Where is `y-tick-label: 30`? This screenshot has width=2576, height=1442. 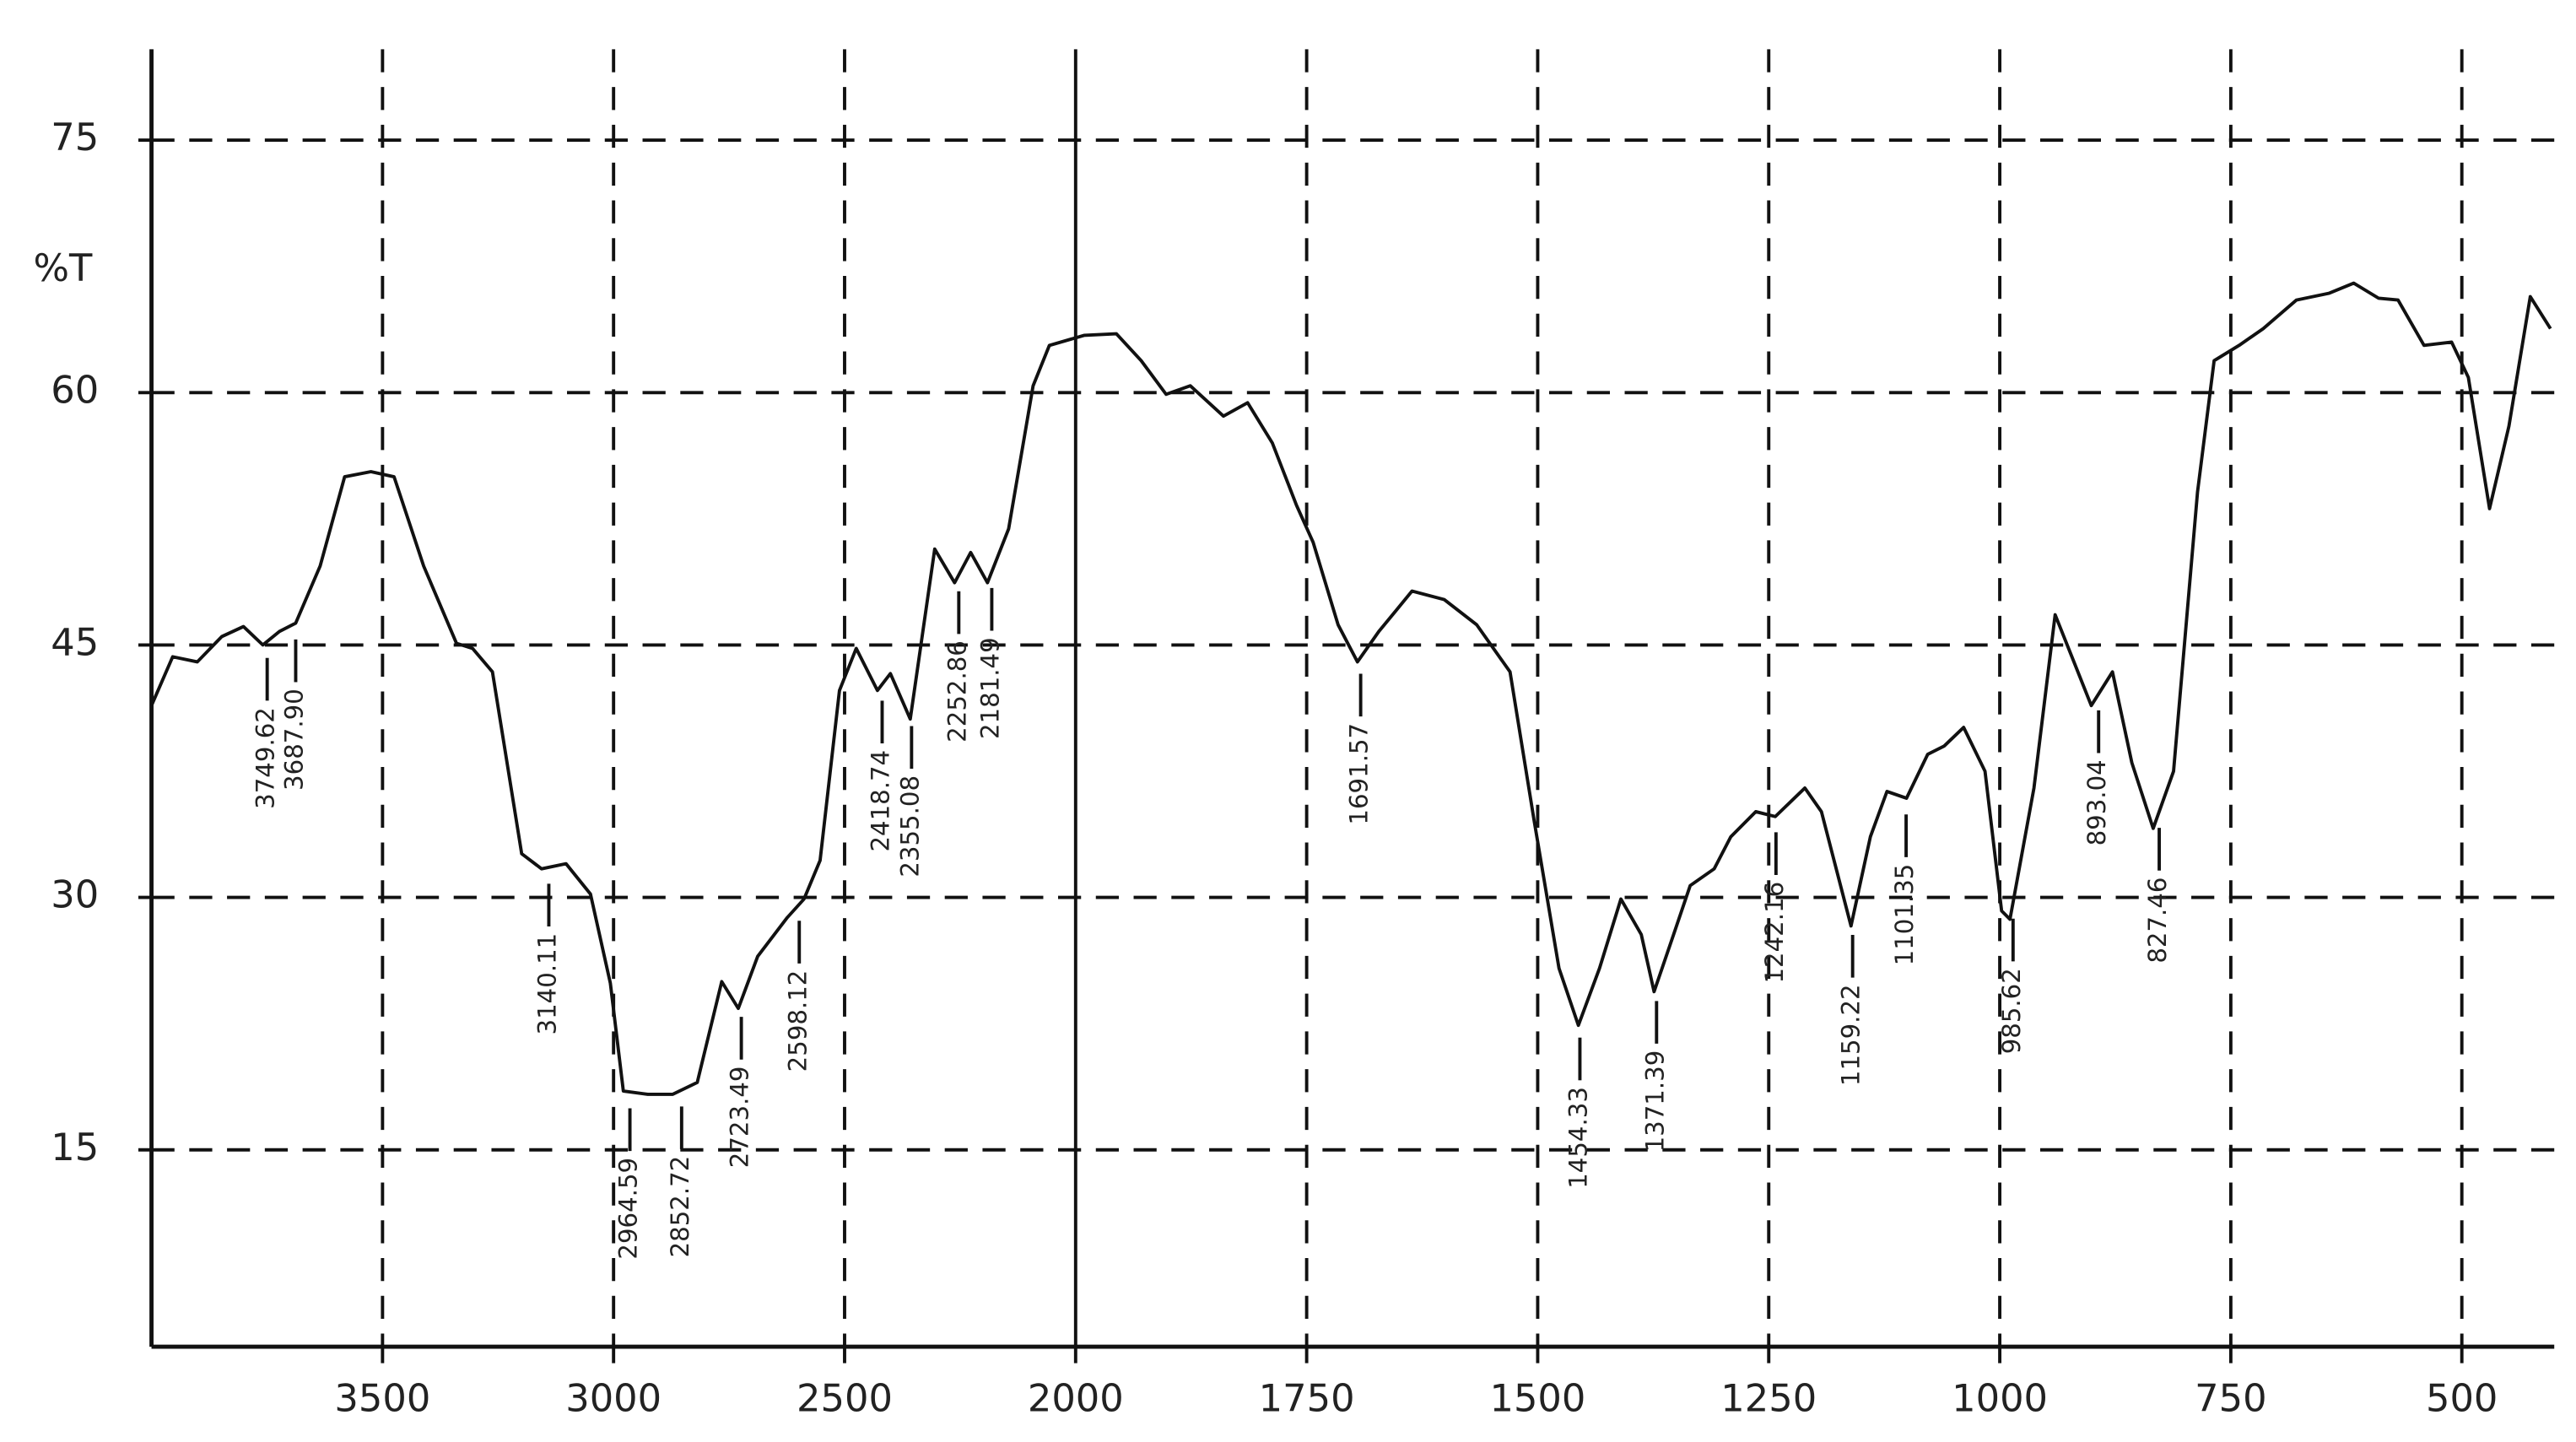
y-tick-label: 30 is located at coordinates (75, 894).